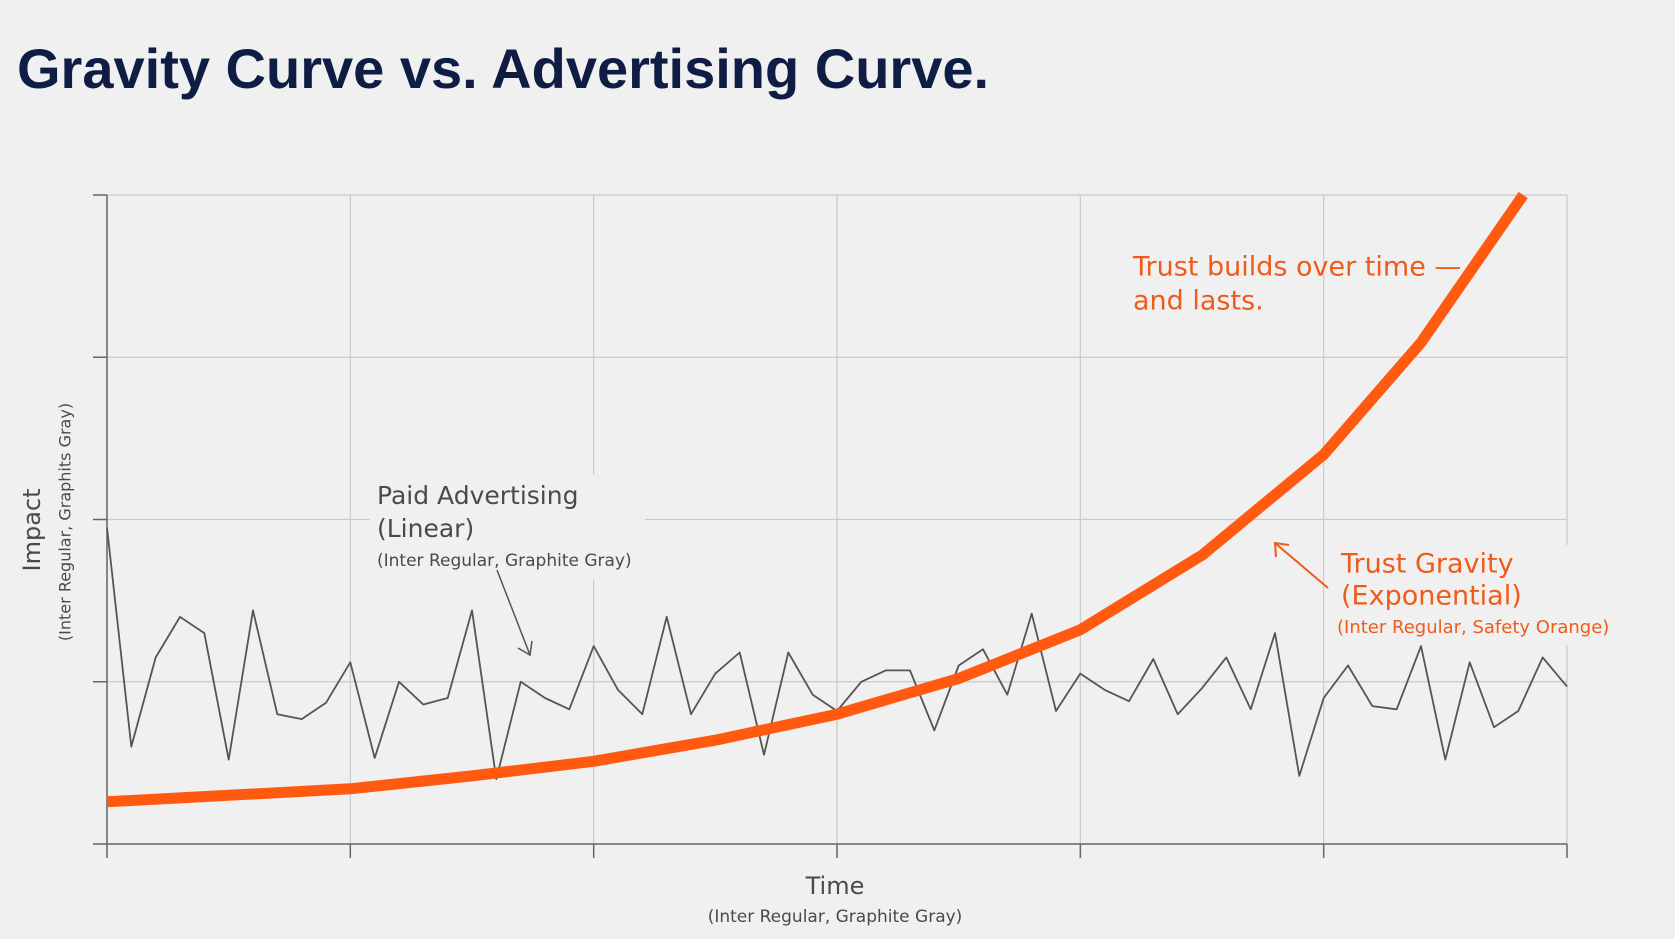  I want to click on annotation: Trust builds over time —, so click(1296, 267).